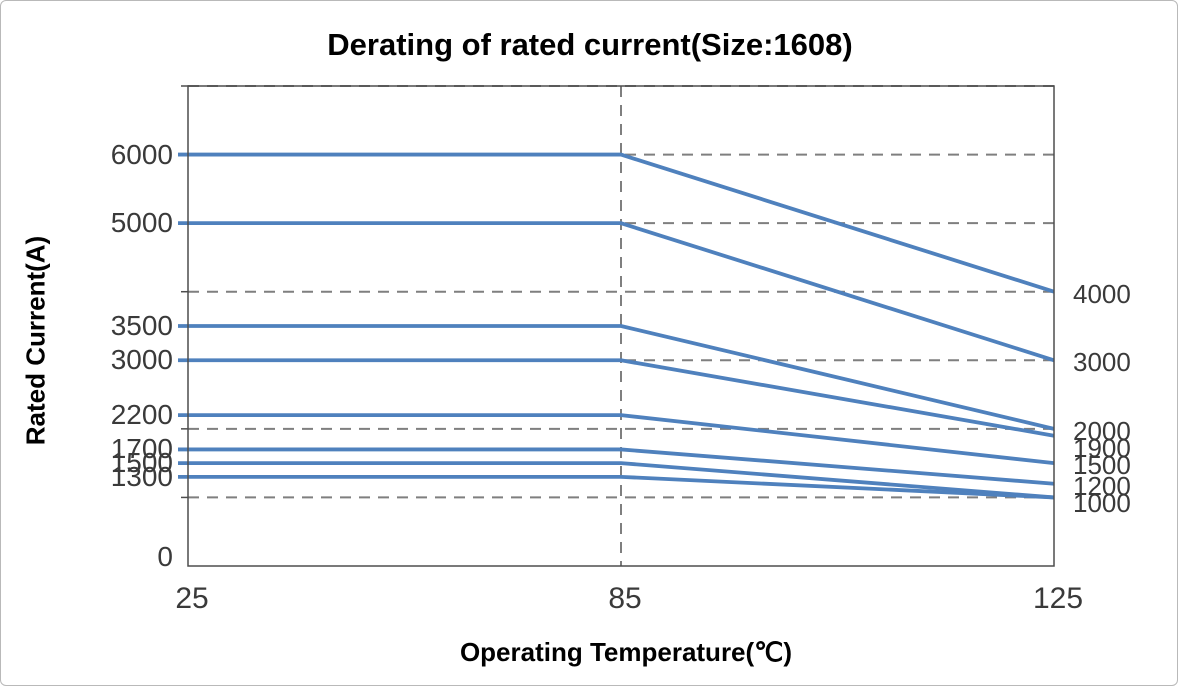 The height and width of the screenshot is (686, 1178). Describe the element at coordinates (616, 439) in the screenshot. I see `series-line-2200A-line` at that location.